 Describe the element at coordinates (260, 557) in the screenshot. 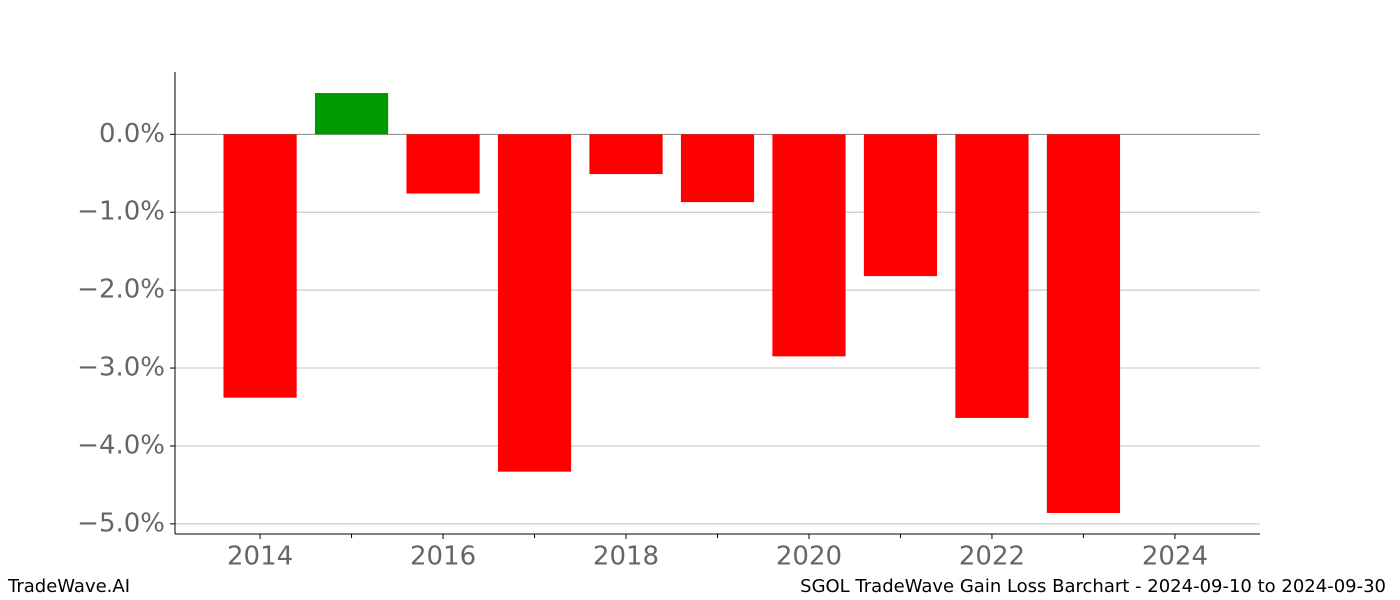

I see `x-tick-label: 2014` at that location.